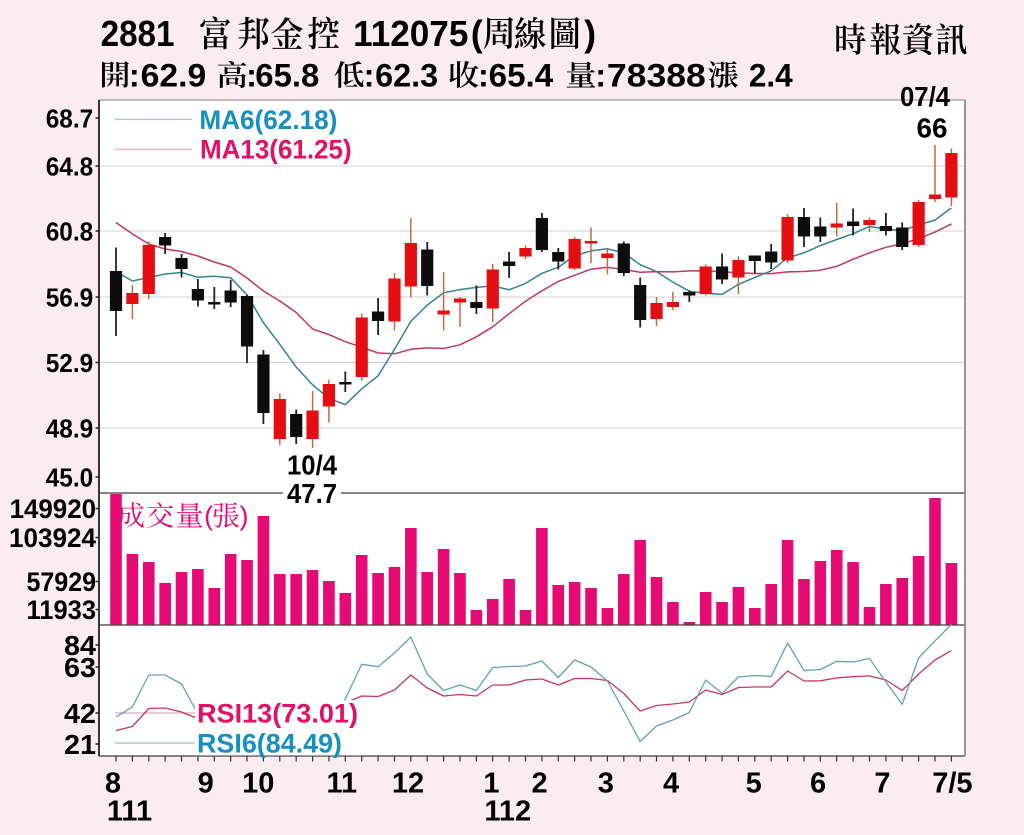 The width and height of the screenshot is (1024, 835). Describe the element at coordinates (406, 75) in the screenshot. I see `svg-text: 62.3` at that location.